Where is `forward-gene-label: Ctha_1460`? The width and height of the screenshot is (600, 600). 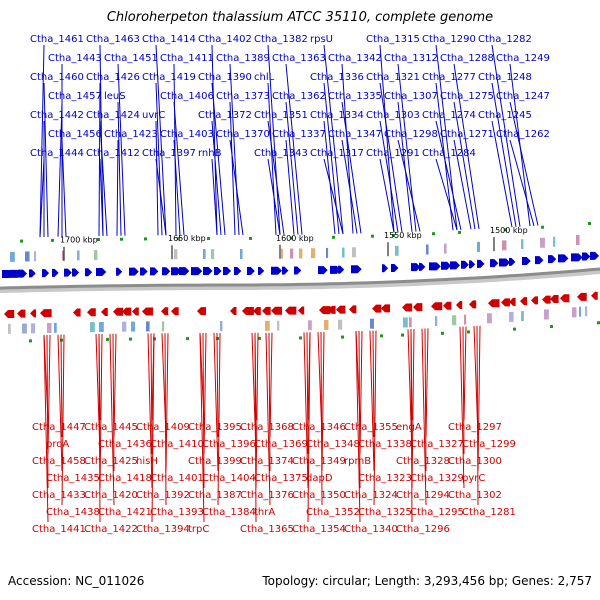 forward-gene-label: Ctha_1460 is located at coordinates (57, 77).